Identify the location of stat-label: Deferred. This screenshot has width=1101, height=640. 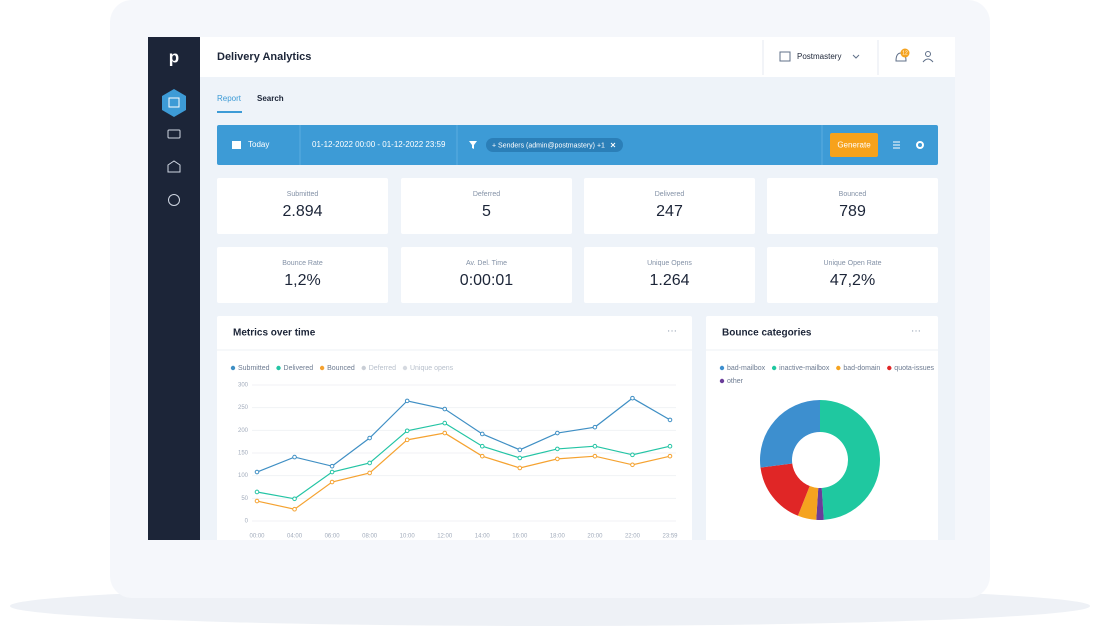
(486, 194).